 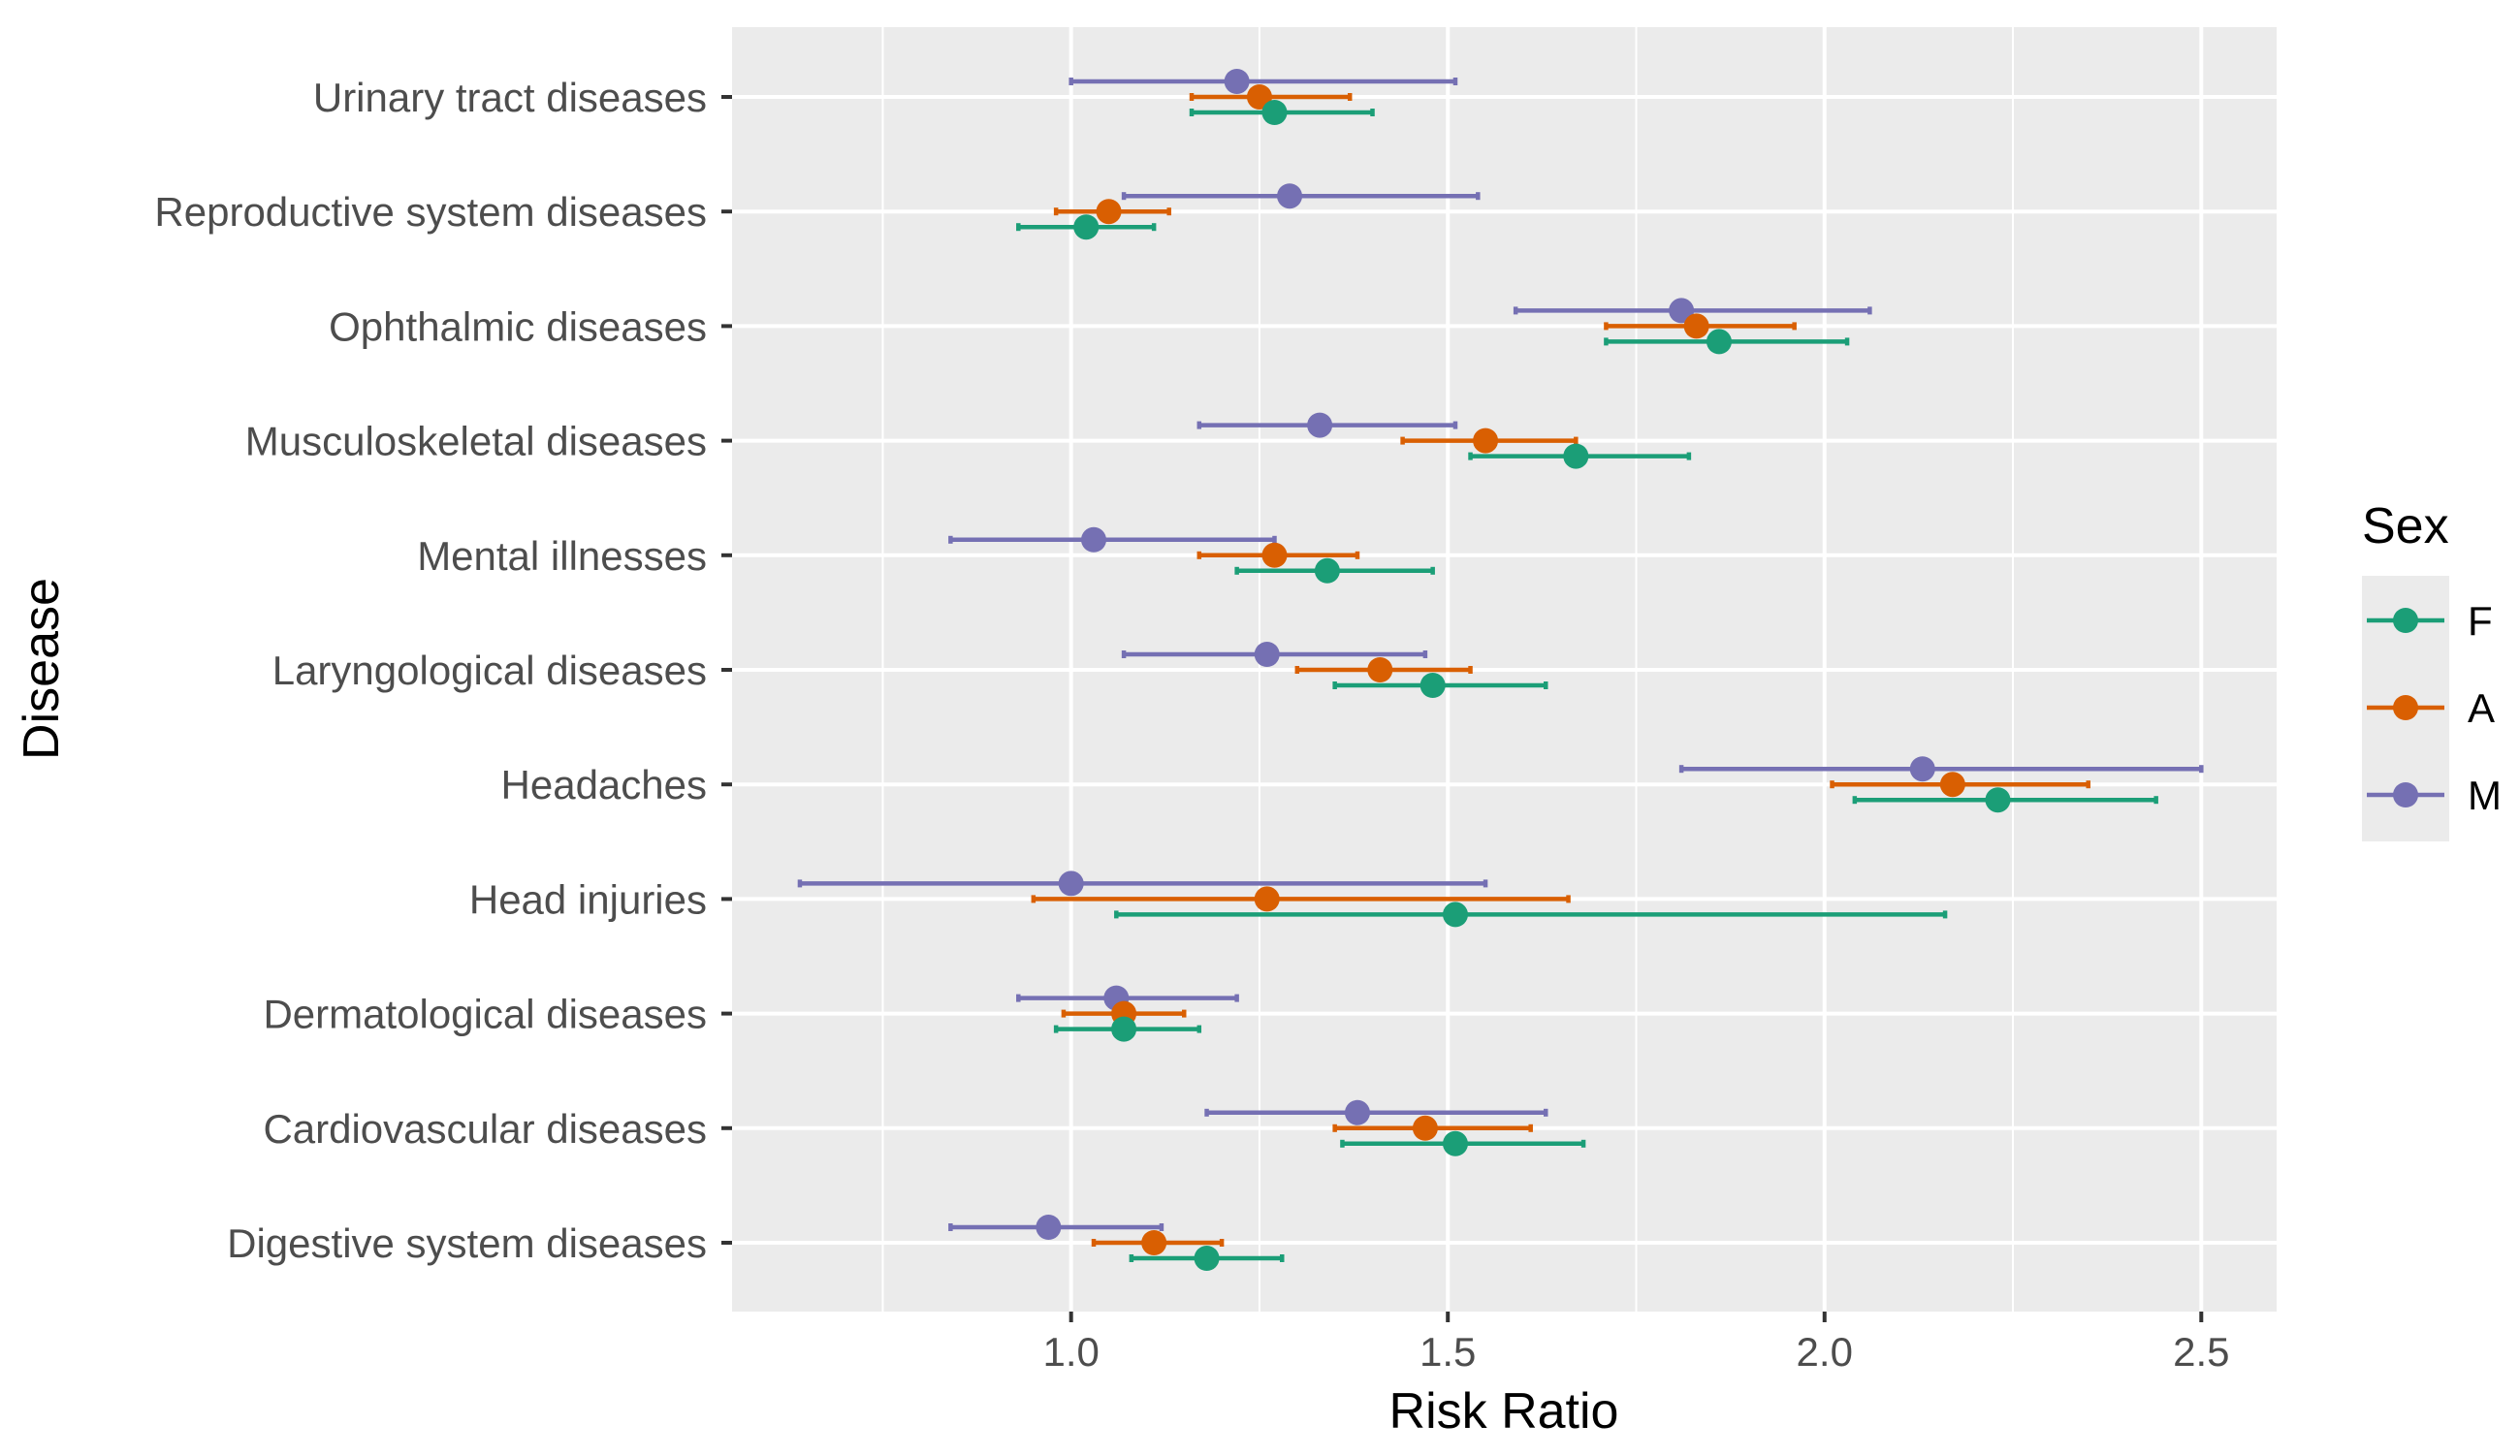 I want to click on x-axis-title: Risk Ratio, so click(x=1504, y=1412).